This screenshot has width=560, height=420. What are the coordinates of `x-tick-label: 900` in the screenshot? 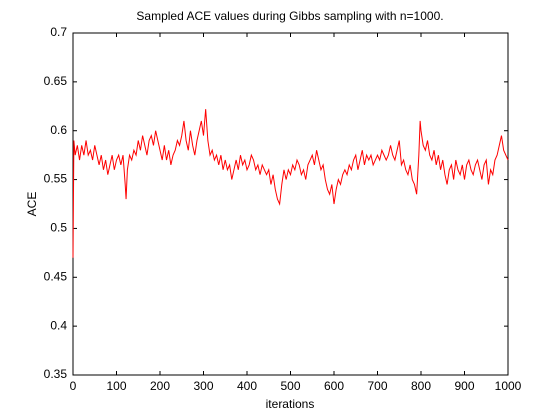 It's located at (464, 386).